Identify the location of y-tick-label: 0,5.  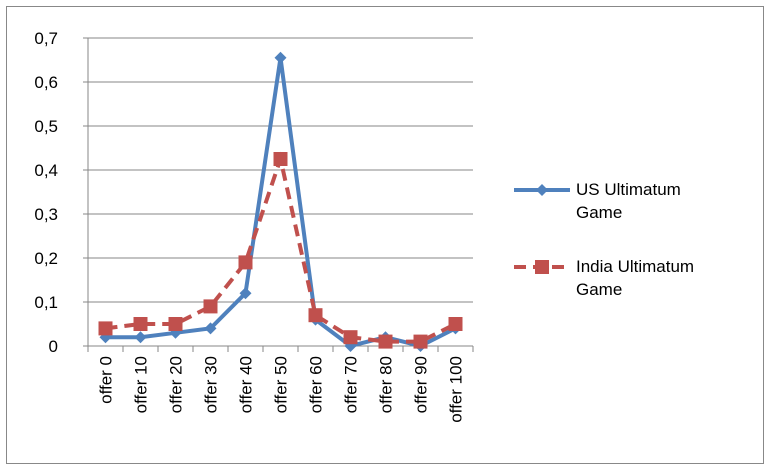
(46, 126).